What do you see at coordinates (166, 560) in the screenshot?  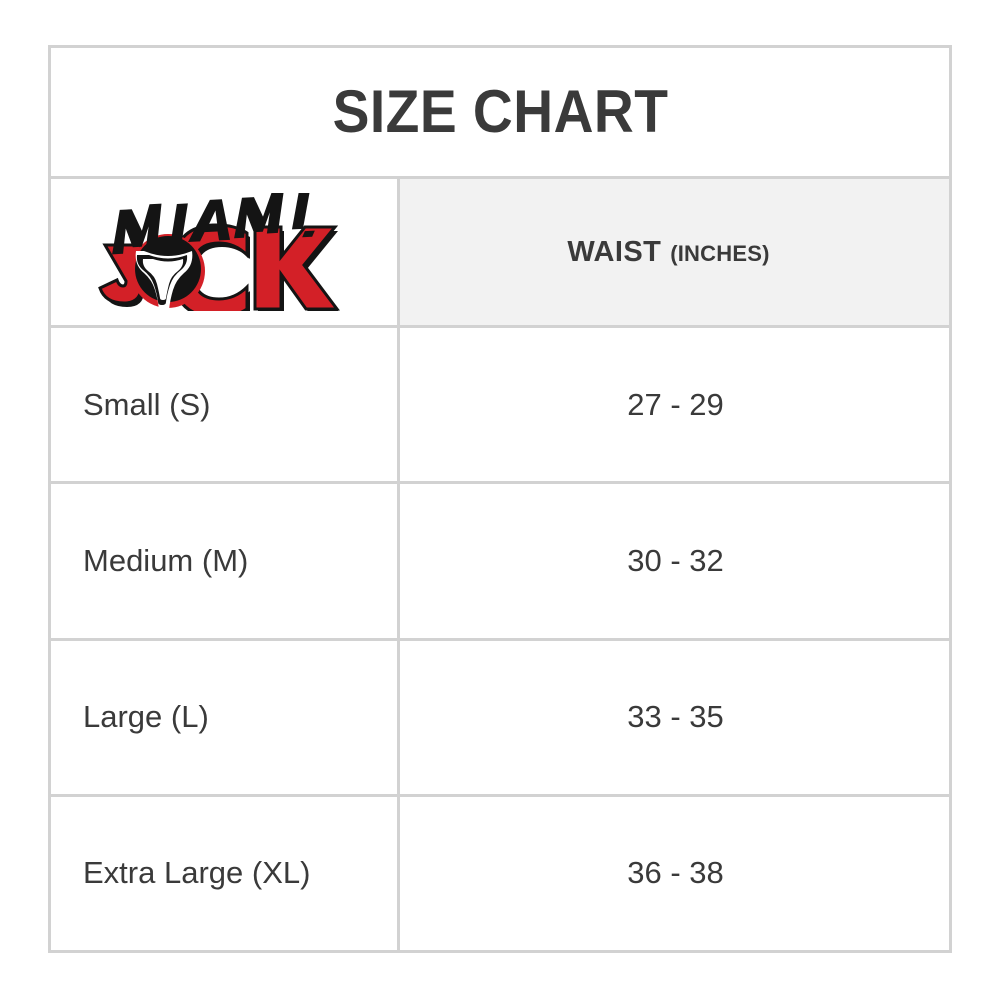 I see `size-name-label: Medium (M)` at bounding box center [166, 560].